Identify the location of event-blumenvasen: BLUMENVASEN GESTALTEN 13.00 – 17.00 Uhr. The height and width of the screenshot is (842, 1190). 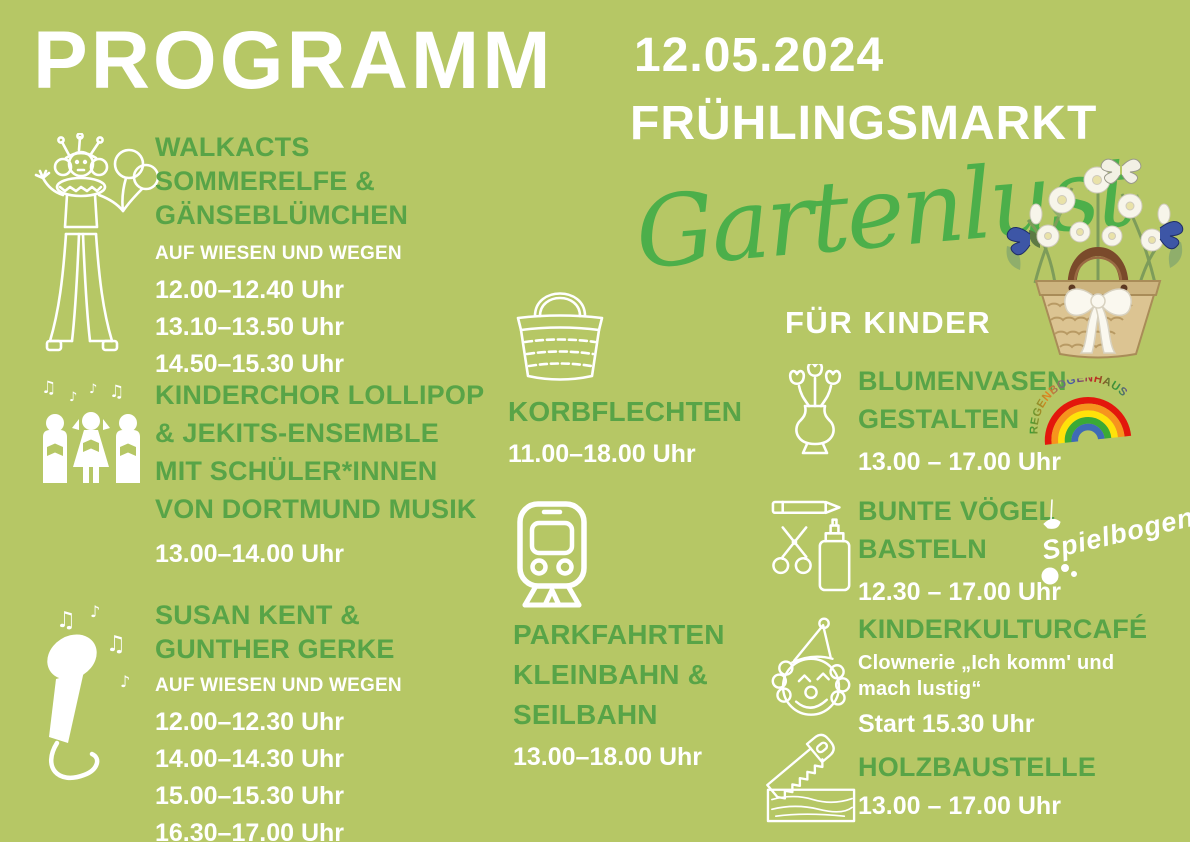
(988, 421).